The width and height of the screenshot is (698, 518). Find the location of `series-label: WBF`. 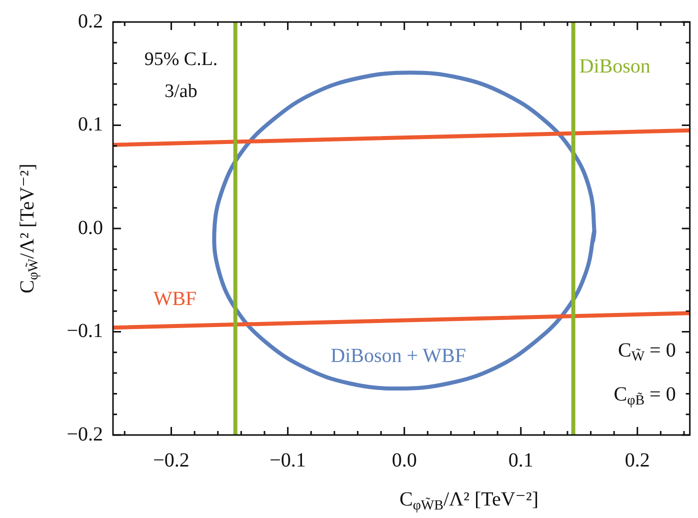

series-label: WBF is located at coordinates (175, 299).